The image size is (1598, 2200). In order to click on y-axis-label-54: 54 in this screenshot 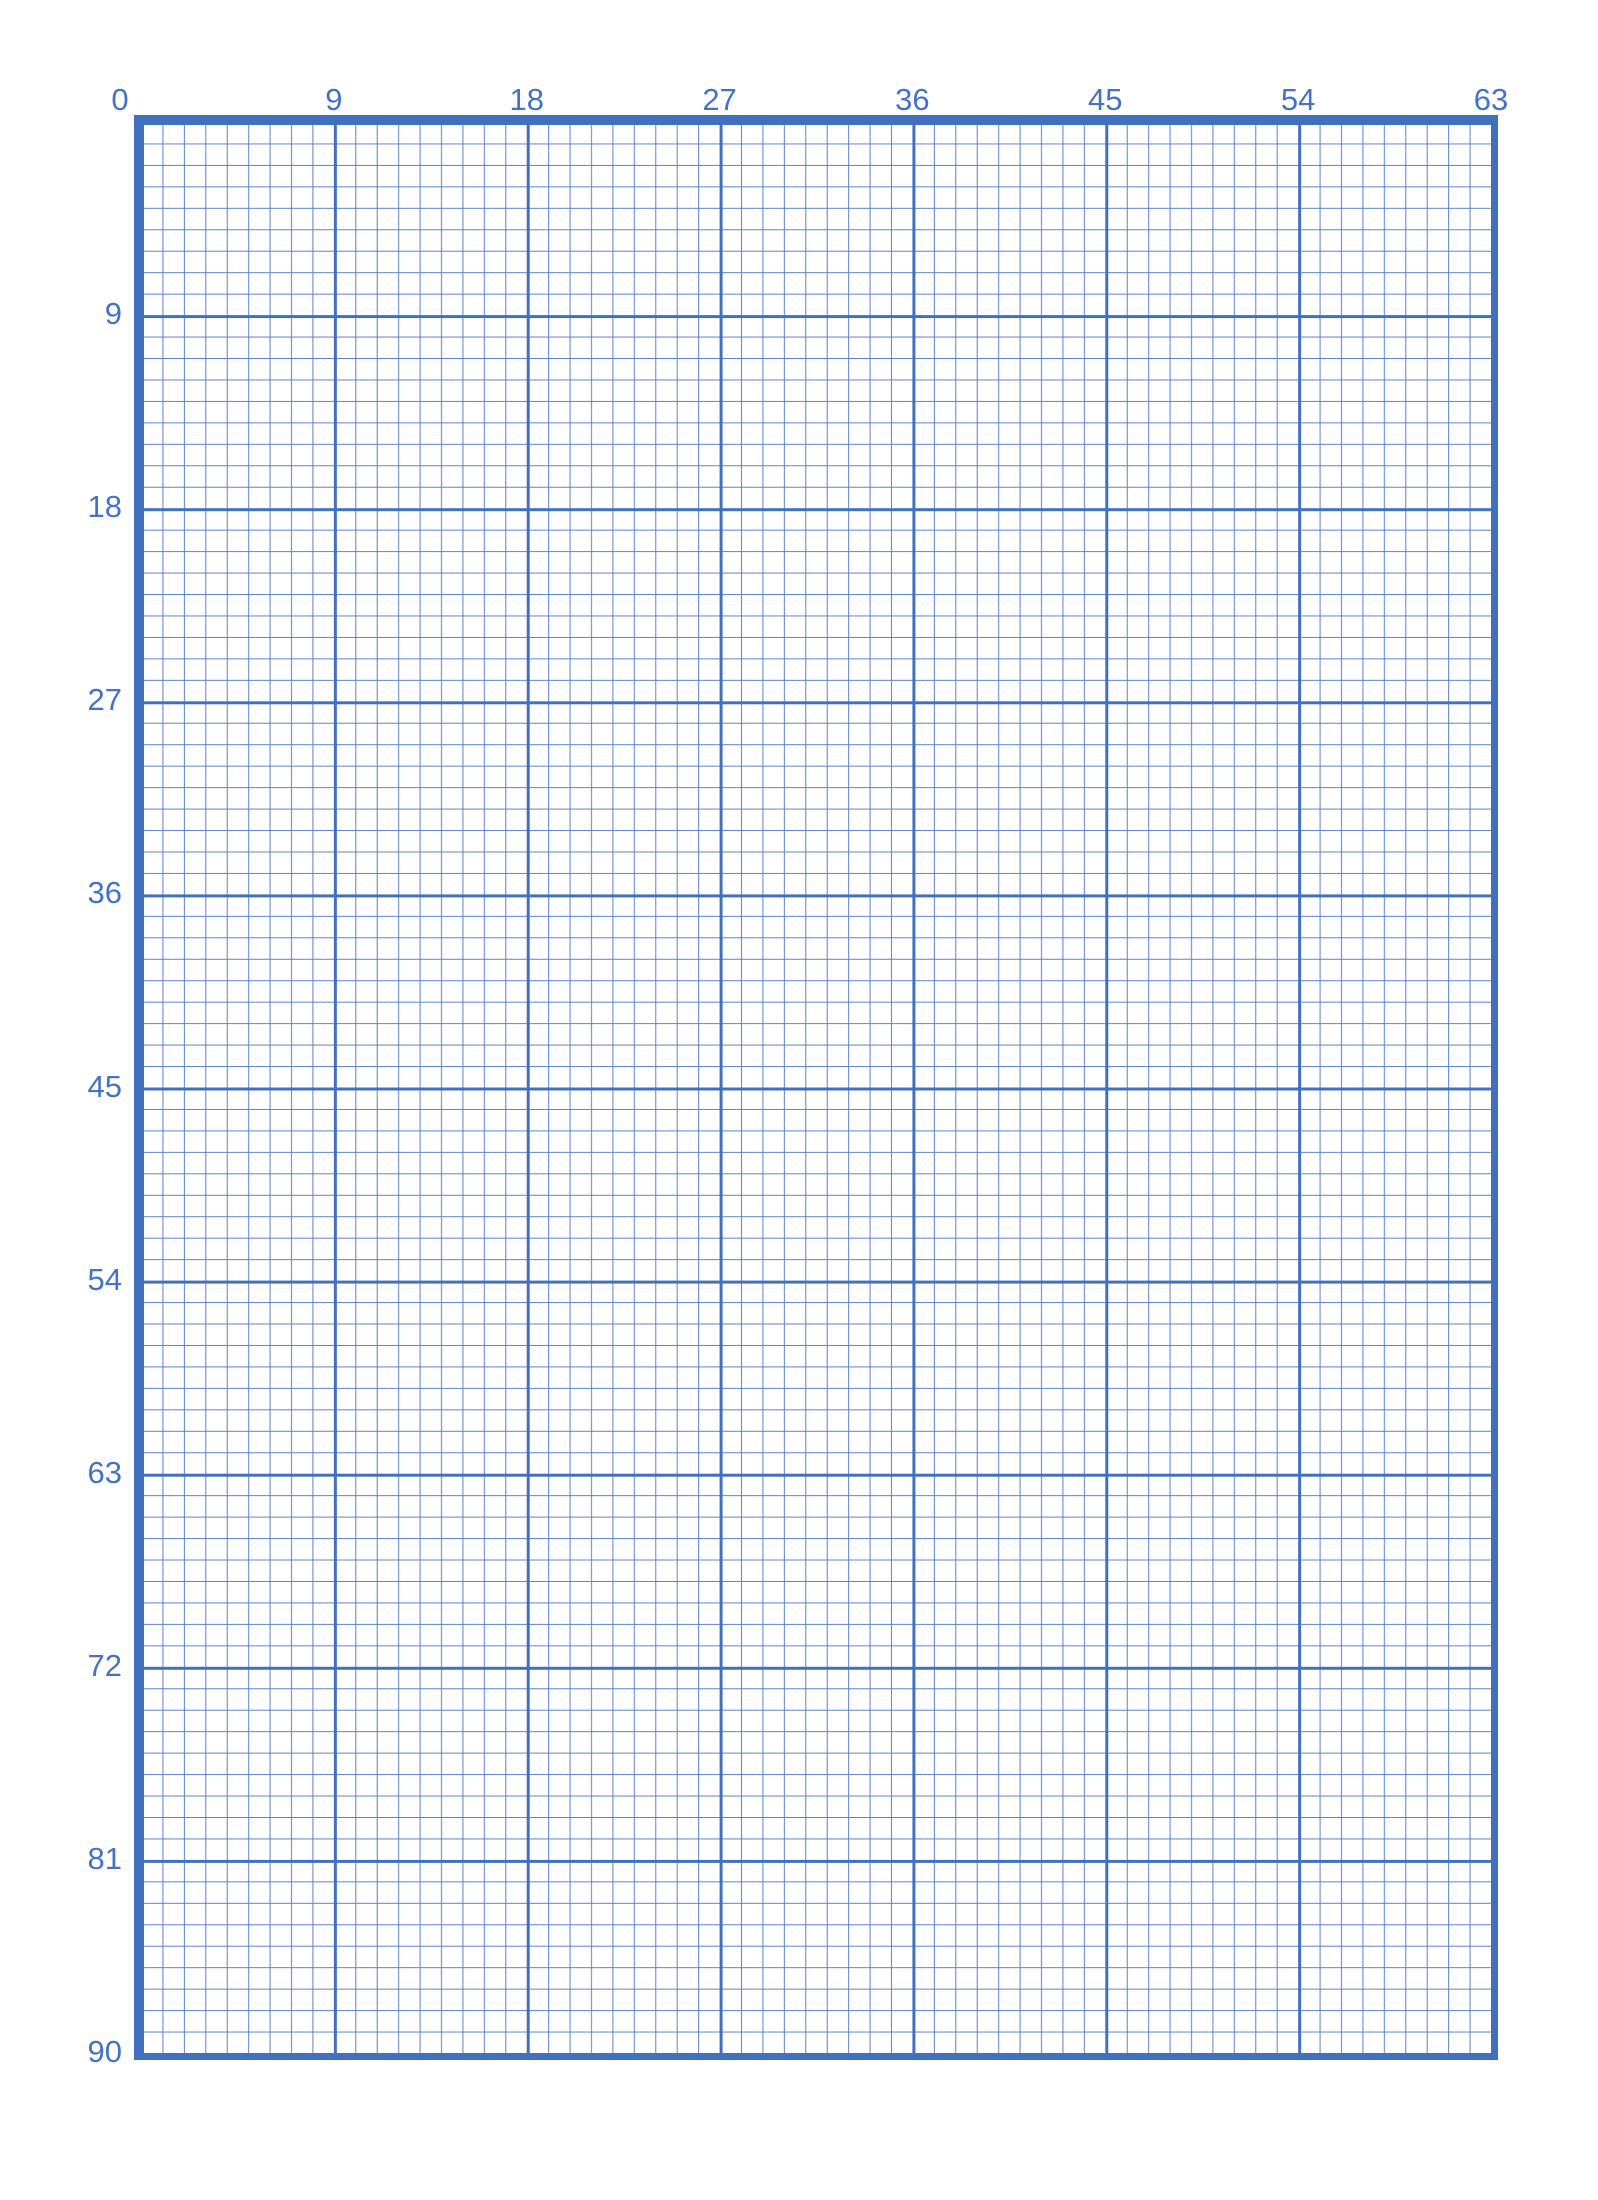, I will do `click(104, 1279)`.